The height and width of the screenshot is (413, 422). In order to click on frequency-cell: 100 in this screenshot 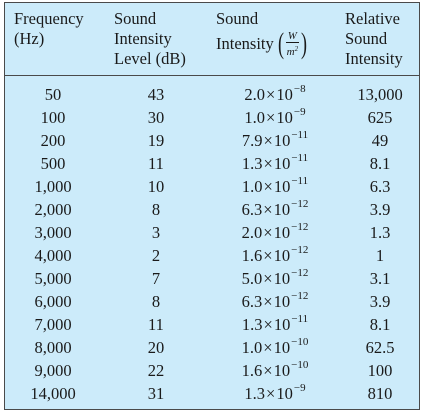, I will do `click(53, 117)`.